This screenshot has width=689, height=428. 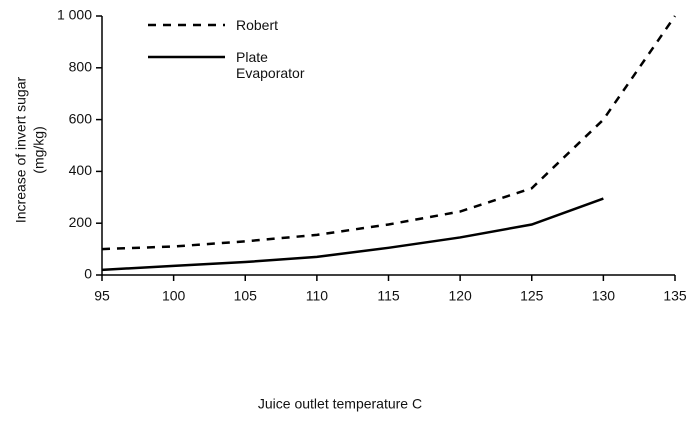 I want to click on y-axis-label: Increase of invert sugar, so click(x=21, y=150).